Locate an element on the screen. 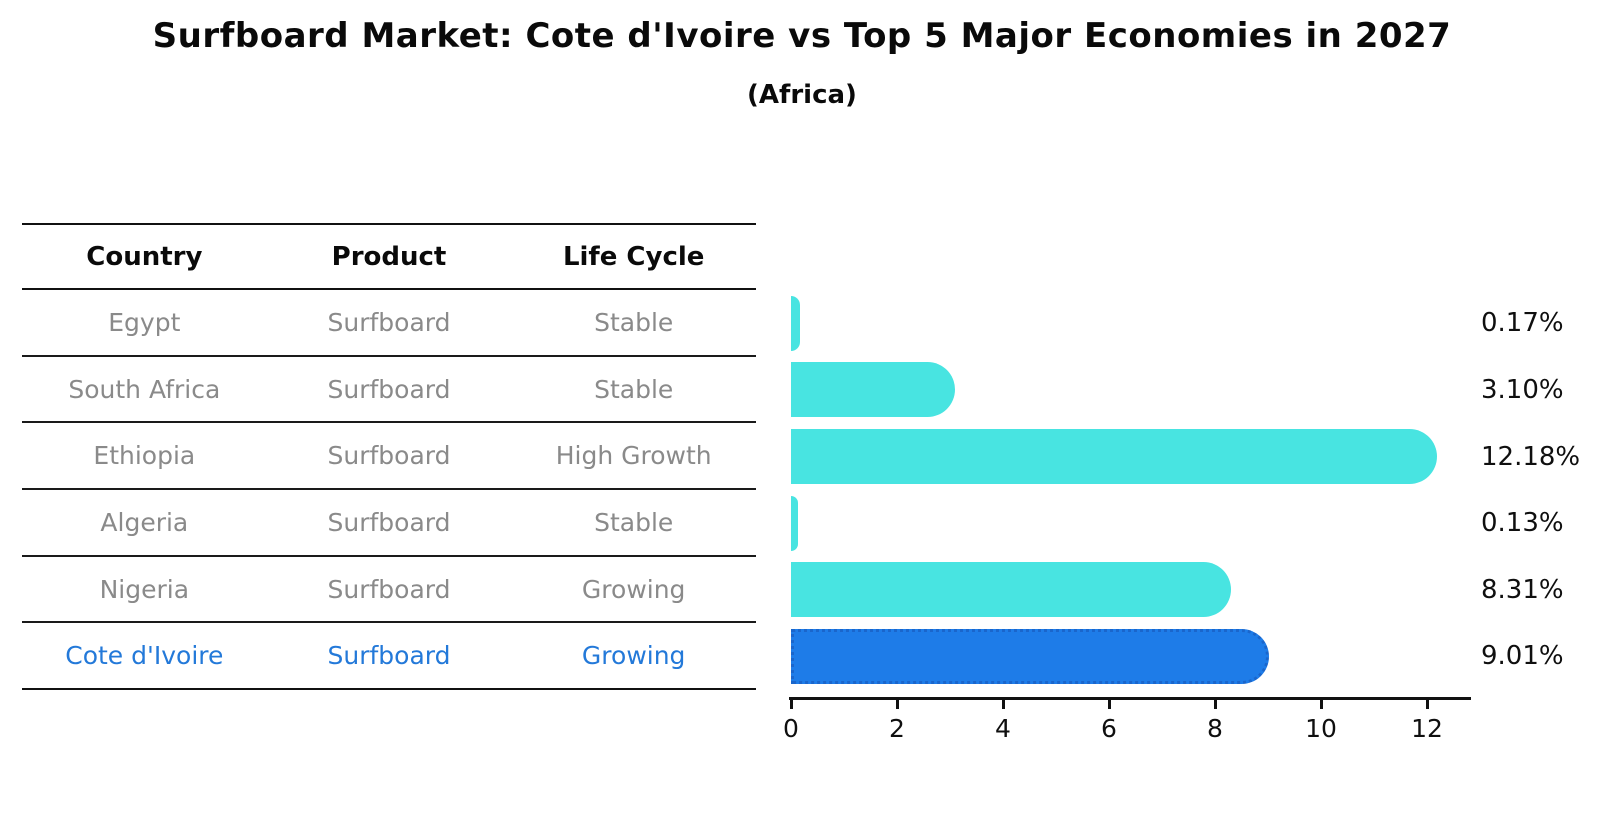 The image size is (1604, 823). table-row: Ethiopia Surfboard High Growth is located at coordinates (389, 454).